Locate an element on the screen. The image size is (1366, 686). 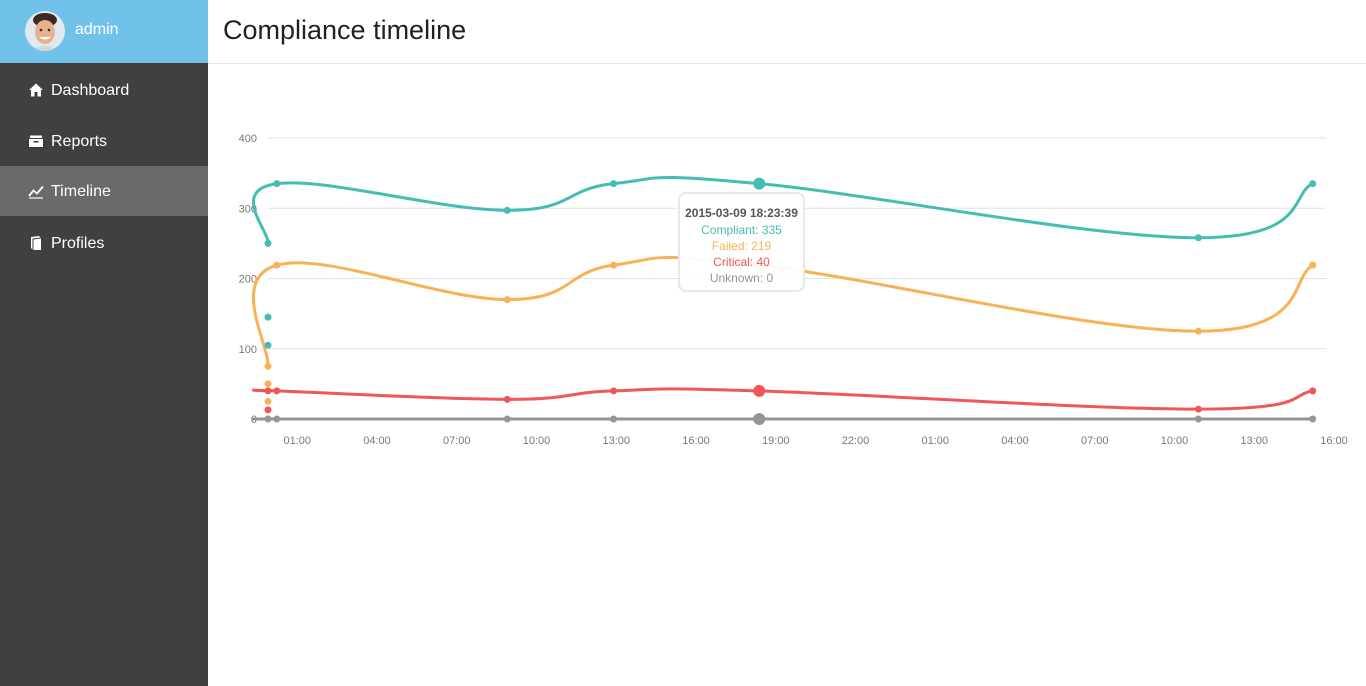
home-icon is located at coordinates (36, 90).